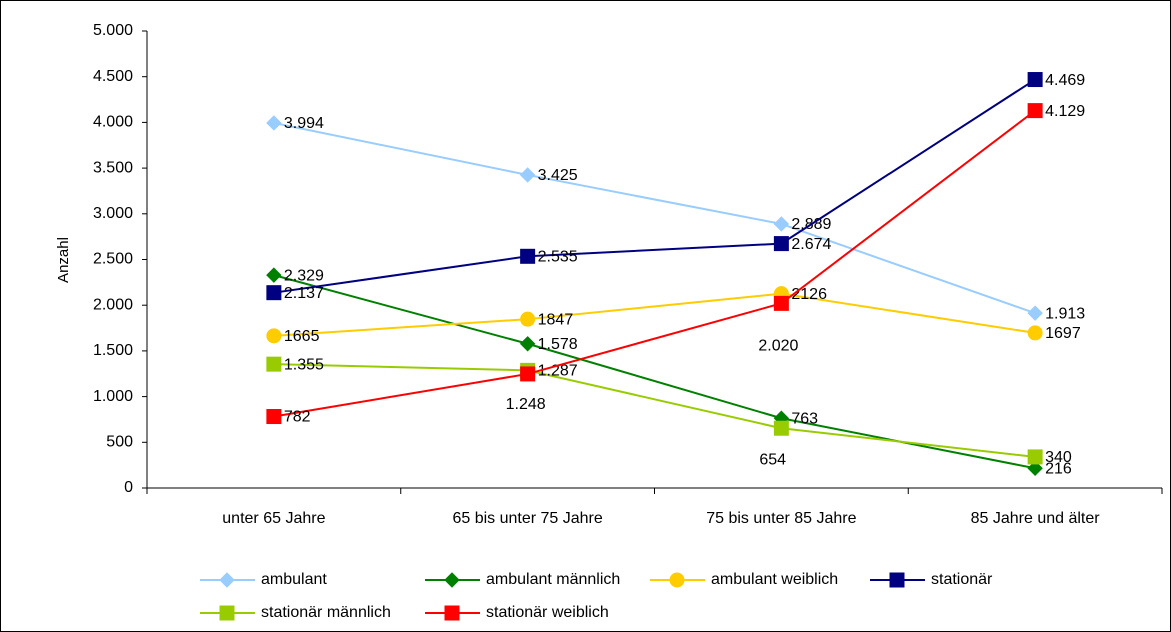 The height and width of the screenshot is (632, 1171). What do you see at coordinates (547, 612) in the screenshot?
I see `legend-label: stationär weiblich` at bounding box center [547, 612].